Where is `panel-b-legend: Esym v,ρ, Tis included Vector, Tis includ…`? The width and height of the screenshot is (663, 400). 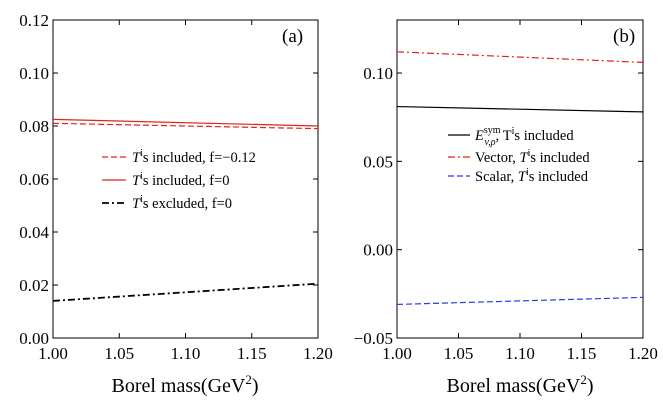
panel-b-legend: Esym v,ρ, Tis included Vector, Tis includ… is located at coordinates (519, 155).